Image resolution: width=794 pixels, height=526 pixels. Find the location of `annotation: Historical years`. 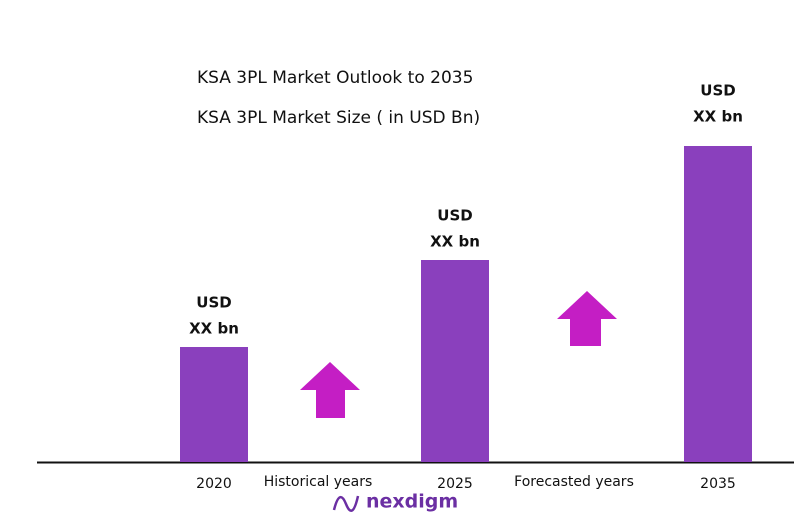

annotation: Historical years is located at coordinates (318, 482).